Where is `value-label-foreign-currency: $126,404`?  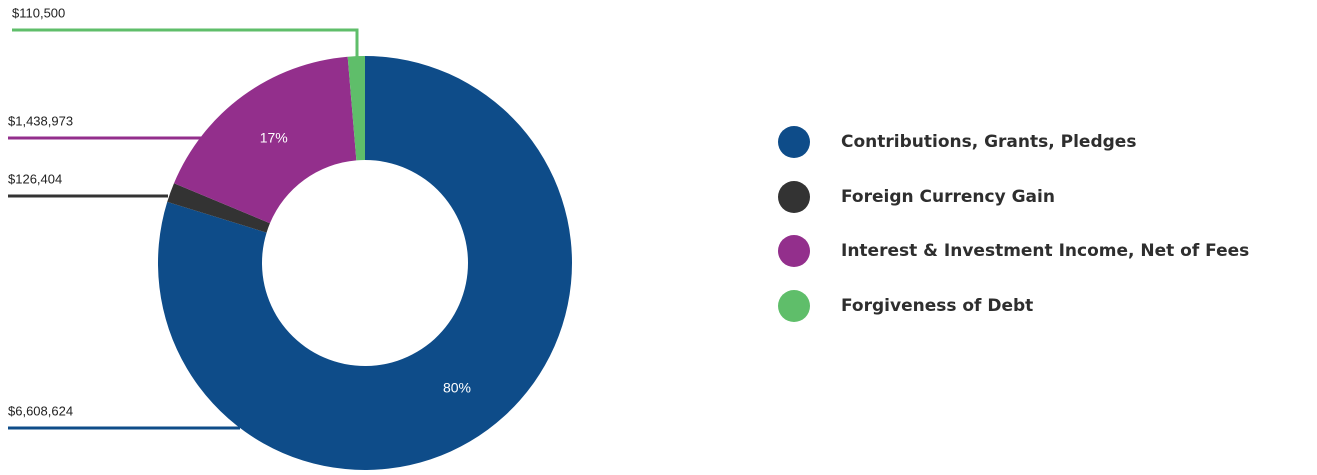
value-label-foreign-currency: $126,404 is located at coordinates (35, 179).